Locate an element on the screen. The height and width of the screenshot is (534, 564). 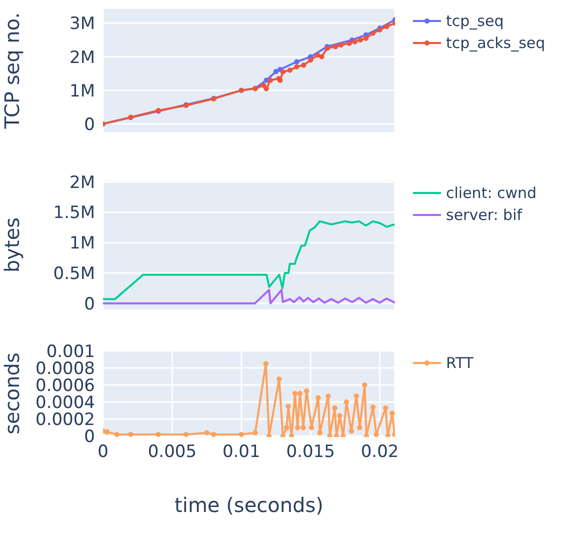
x-tick-label: 0.005 is located at coordinates (172, 452).